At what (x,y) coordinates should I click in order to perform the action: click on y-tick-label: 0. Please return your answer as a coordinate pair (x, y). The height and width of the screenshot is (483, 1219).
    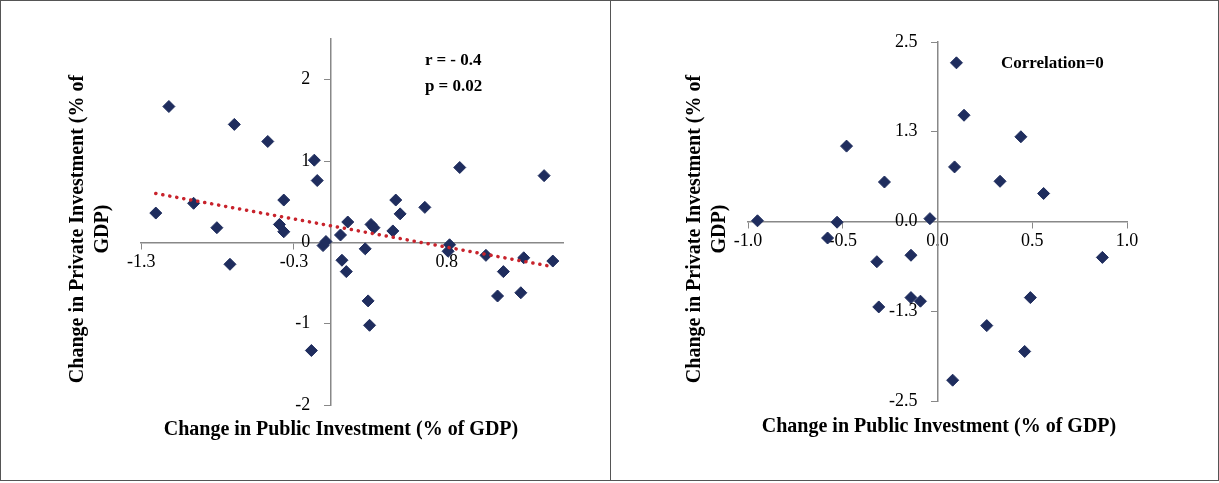
    Looking at the image, I should click on (306, 241).